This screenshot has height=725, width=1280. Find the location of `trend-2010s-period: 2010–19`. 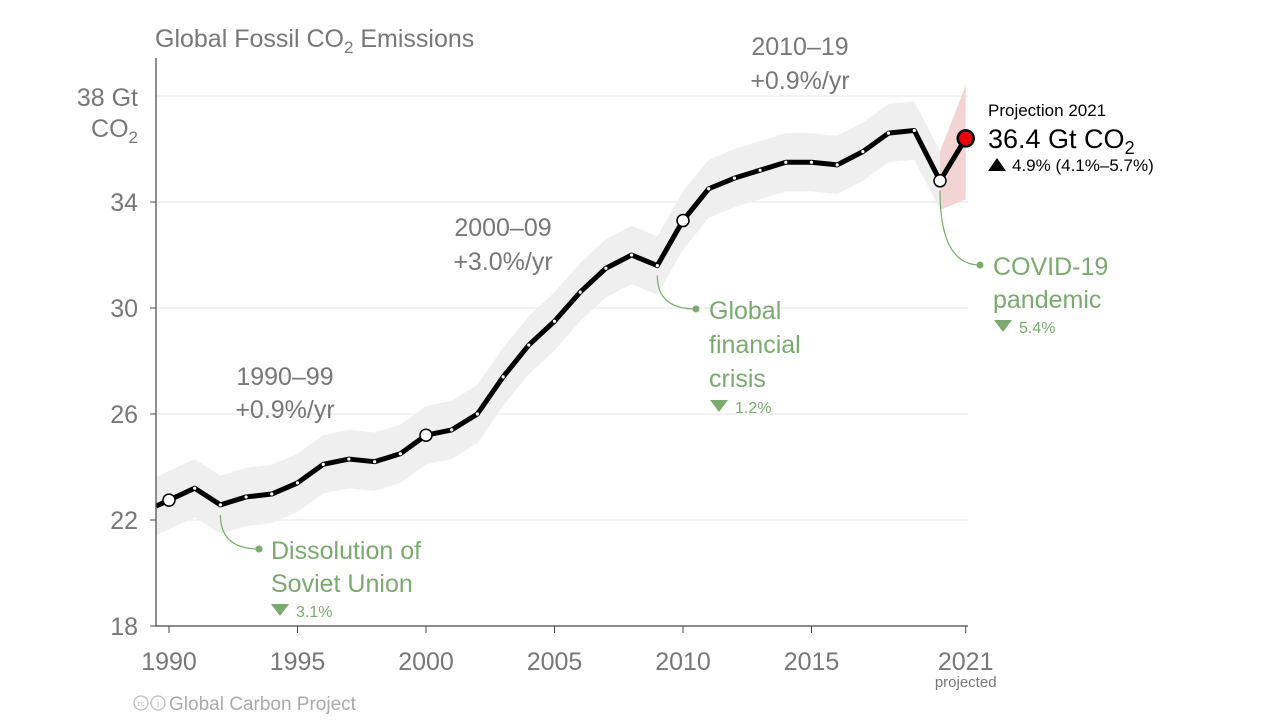

trend-2010s-period: 2010–19 is located at coordinates (799, 47).